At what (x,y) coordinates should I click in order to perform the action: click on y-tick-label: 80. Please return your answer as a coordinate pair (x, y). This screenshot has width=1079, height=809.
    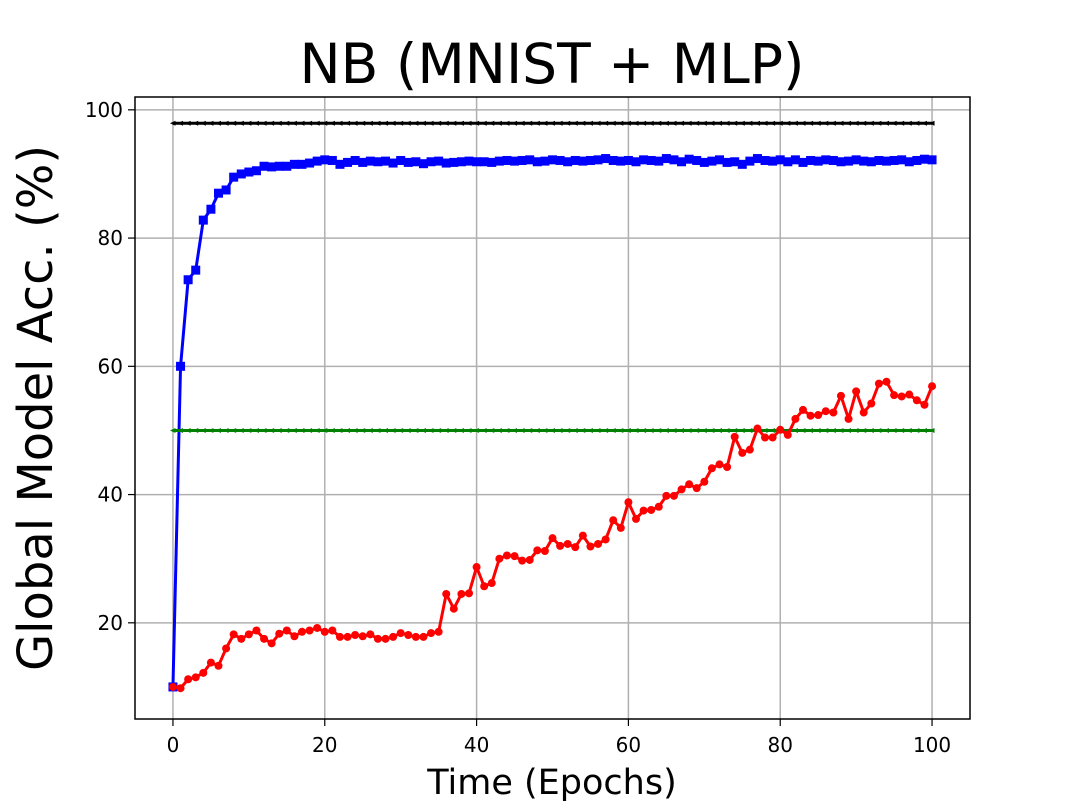
    Looking at the image, I should click on (110, 238).